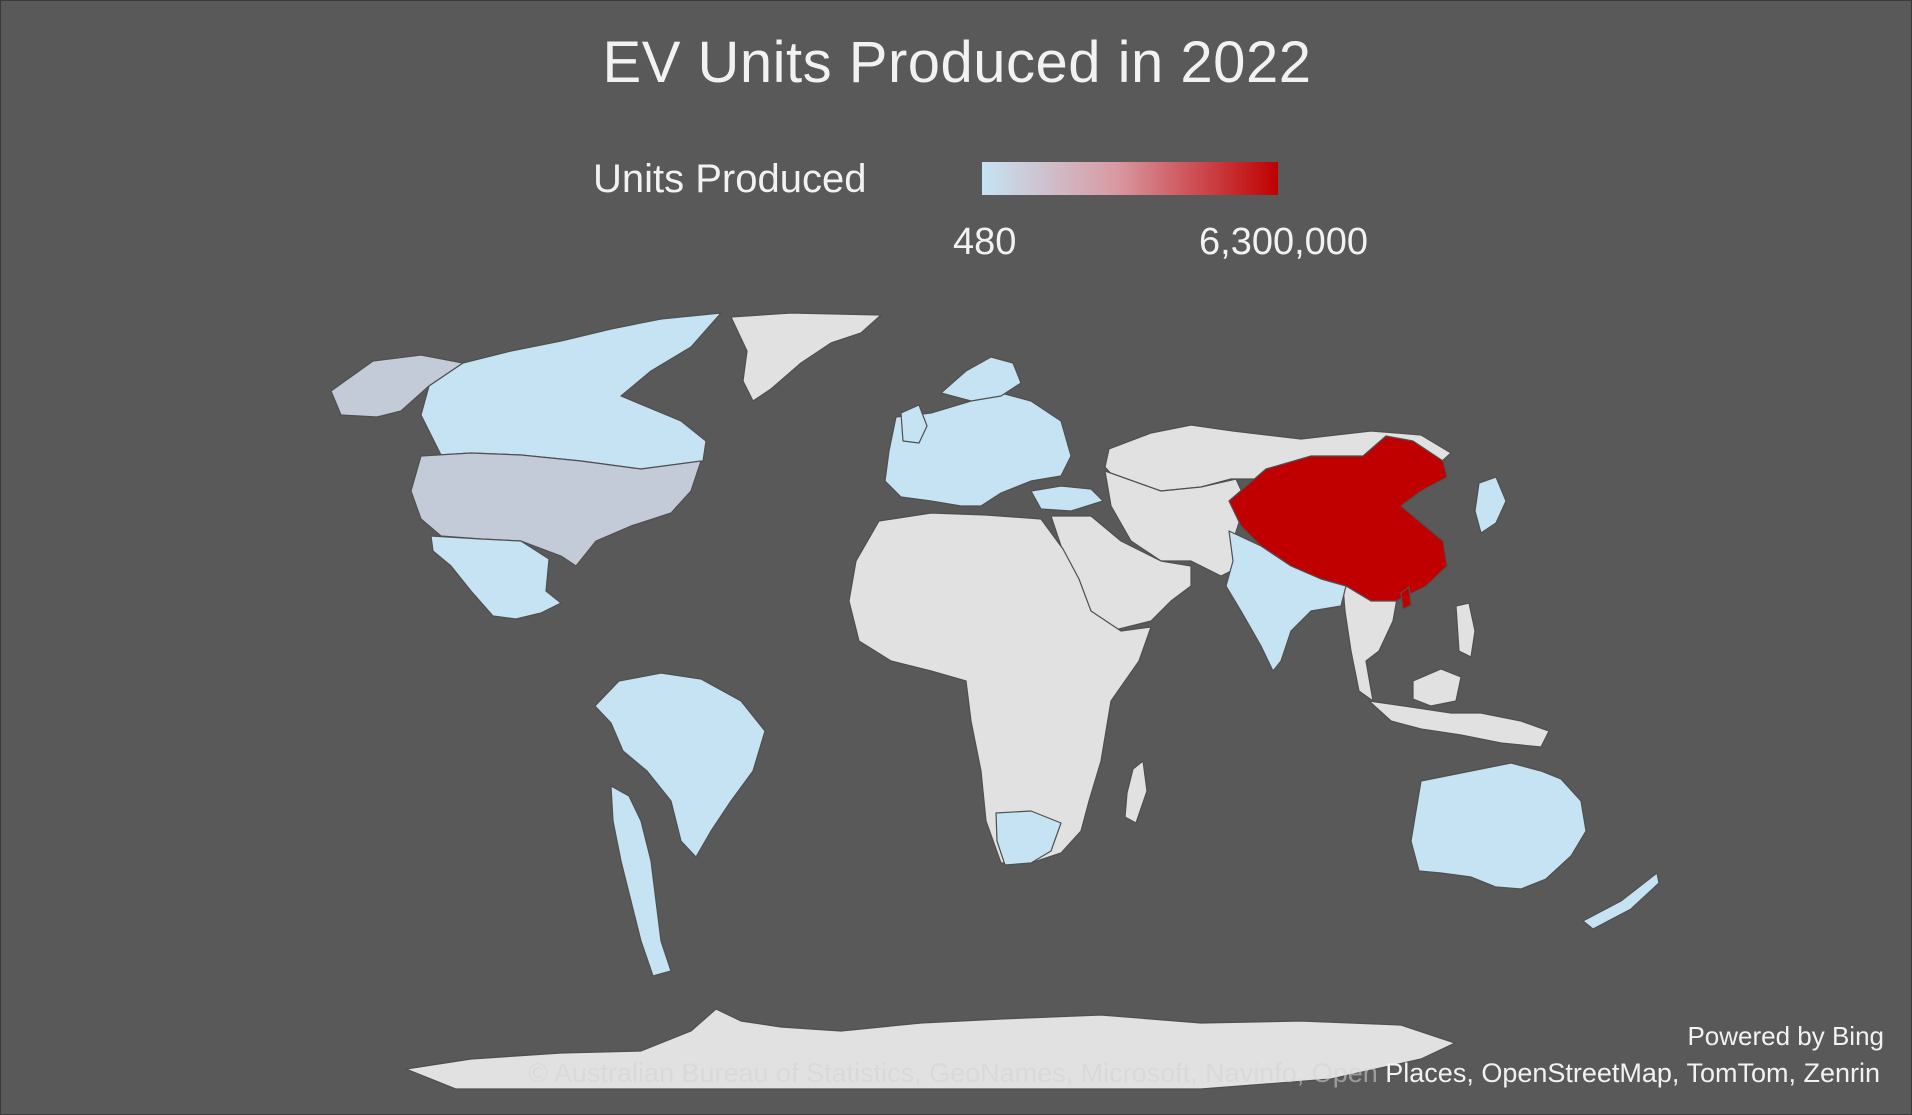 Image resolution: width=1912 pixels, height=1115 pixels. Describe the element at coordinates (985, 242) in the screenshot. I see `legend-min-label: 480` at that location.